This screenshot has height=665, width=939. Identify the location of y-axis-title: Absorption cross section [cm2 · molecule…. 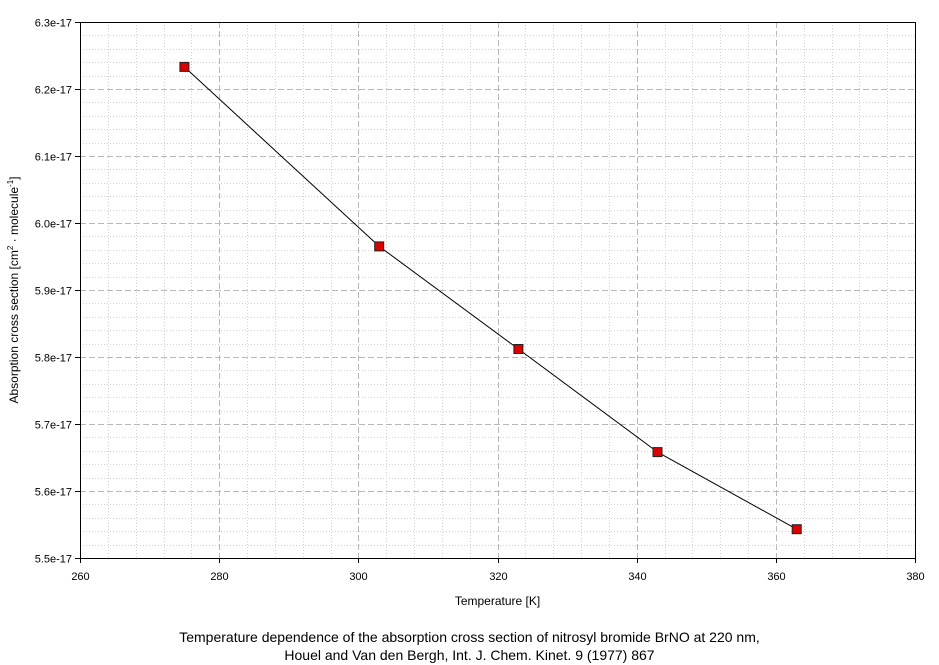
(13, 289).